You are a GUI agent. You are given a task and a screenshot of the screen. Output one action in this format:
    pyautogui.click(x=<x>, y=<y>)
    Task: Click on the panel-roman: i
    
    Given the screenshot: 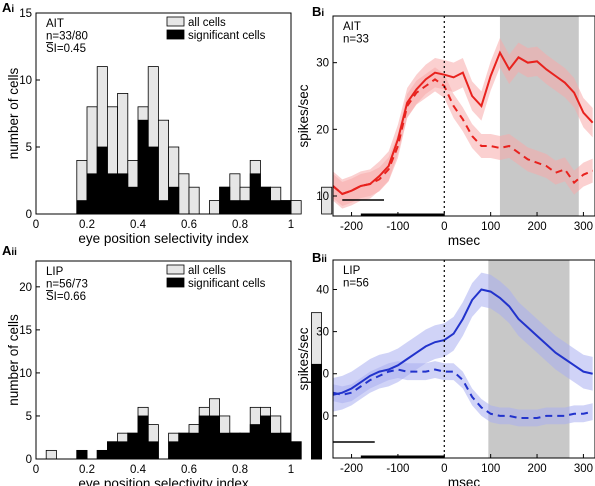 What is the action you would take?
    pyautogui.click(x=322, y=13)
    